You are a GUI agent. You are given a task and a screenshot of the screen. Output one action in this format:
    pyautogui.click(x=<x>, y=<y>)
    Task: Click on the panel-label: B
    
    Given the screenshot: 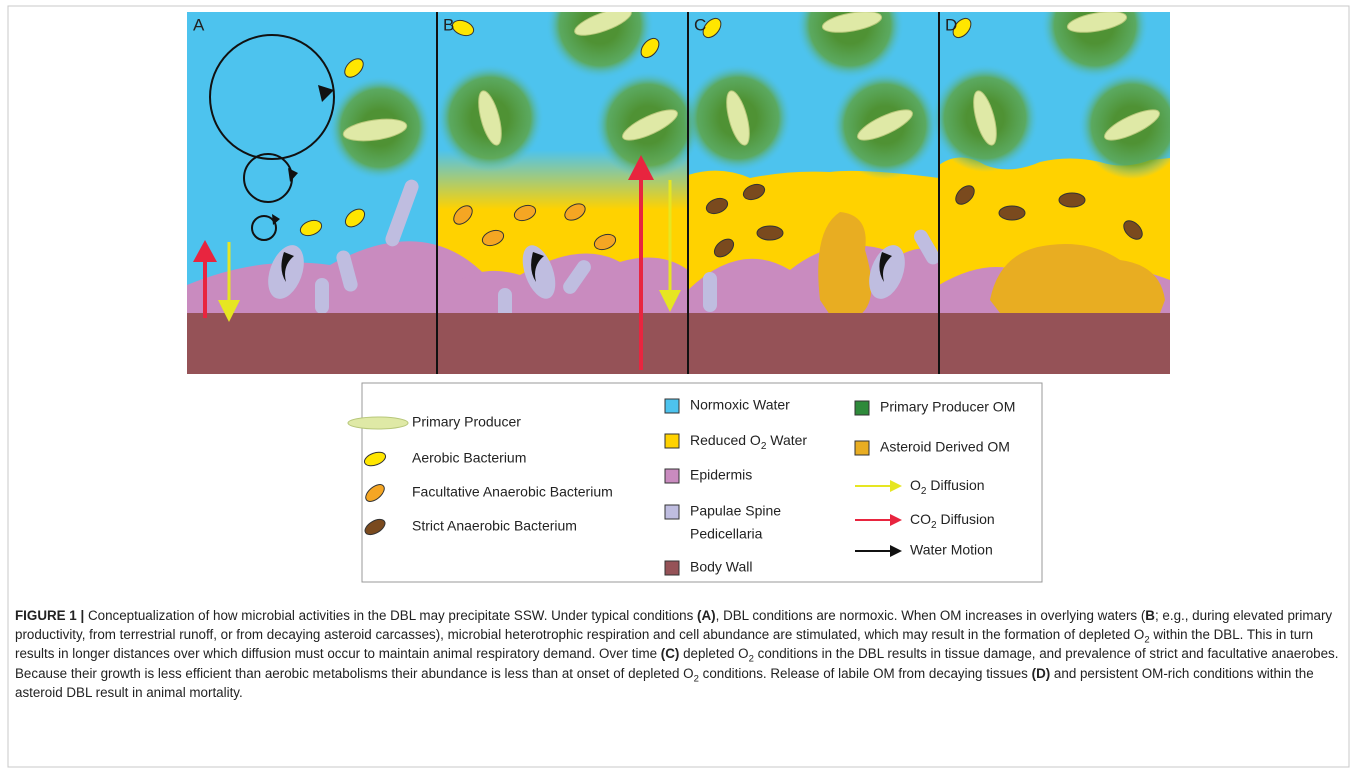 What is the action you would take?
    pyautogui.click(x=448, y=24)
    